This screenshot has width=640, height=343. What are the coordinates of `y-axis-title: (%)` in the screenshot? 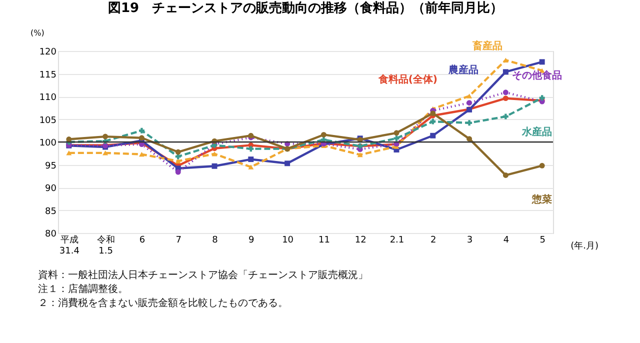 It's located at (37, 33).